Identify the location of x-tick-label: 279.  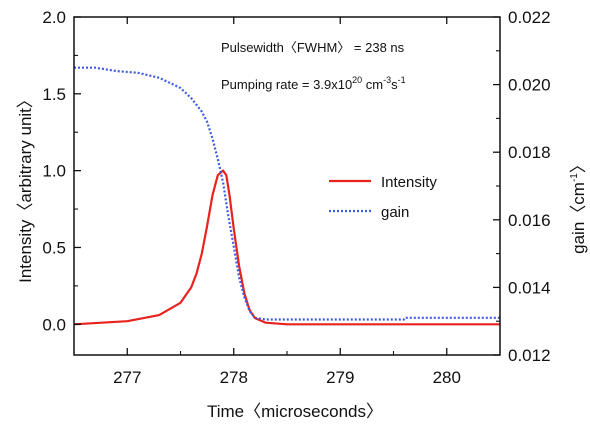
(340, 377).